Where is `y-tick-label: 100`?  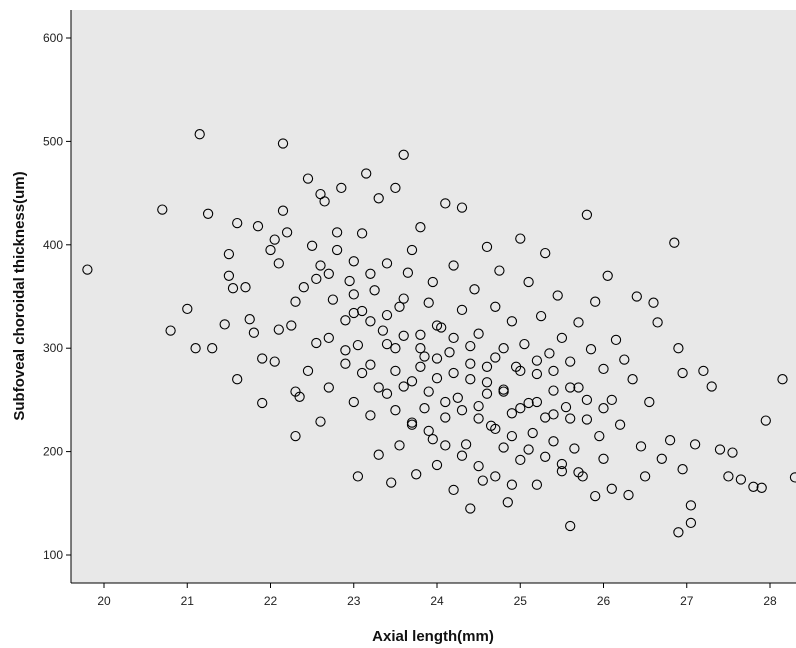
y-tick-label: 100 is located at coordinates (53, 555).